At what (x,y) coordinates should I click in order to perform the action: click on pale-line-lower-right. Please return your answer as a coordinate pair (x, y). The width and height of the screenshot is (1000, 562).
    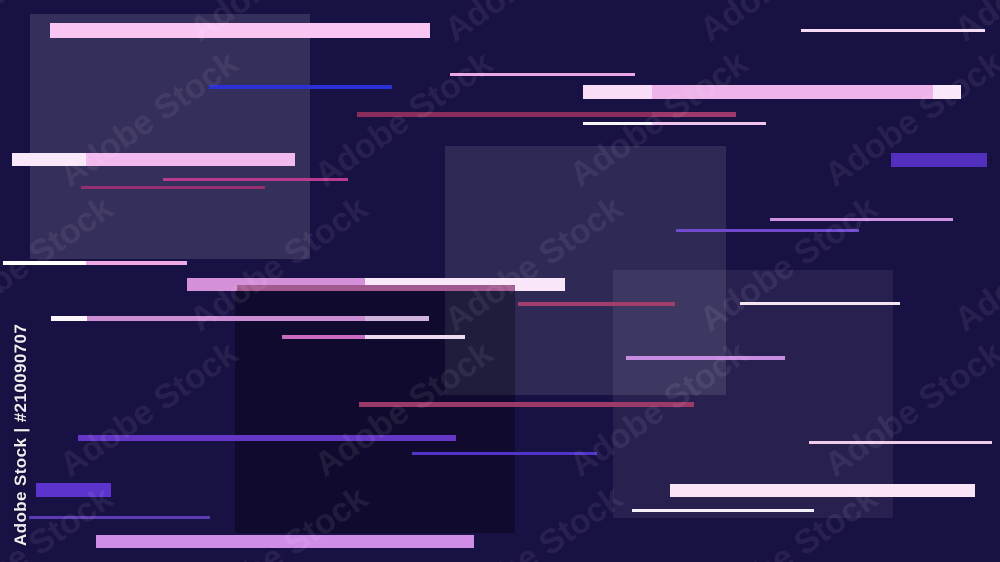
    Looking at the image, I should click on (900, 442).